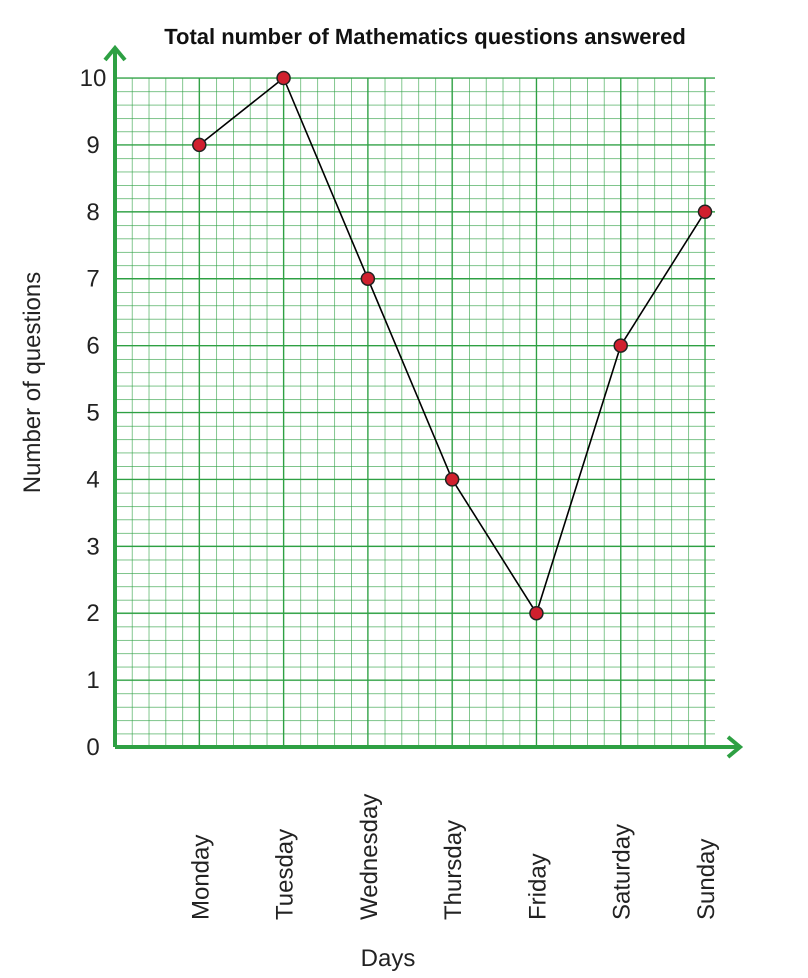 The height and width of the screenshot is (978, 808). I want to click on x-tick-label: Thursday, so click(454, 870).